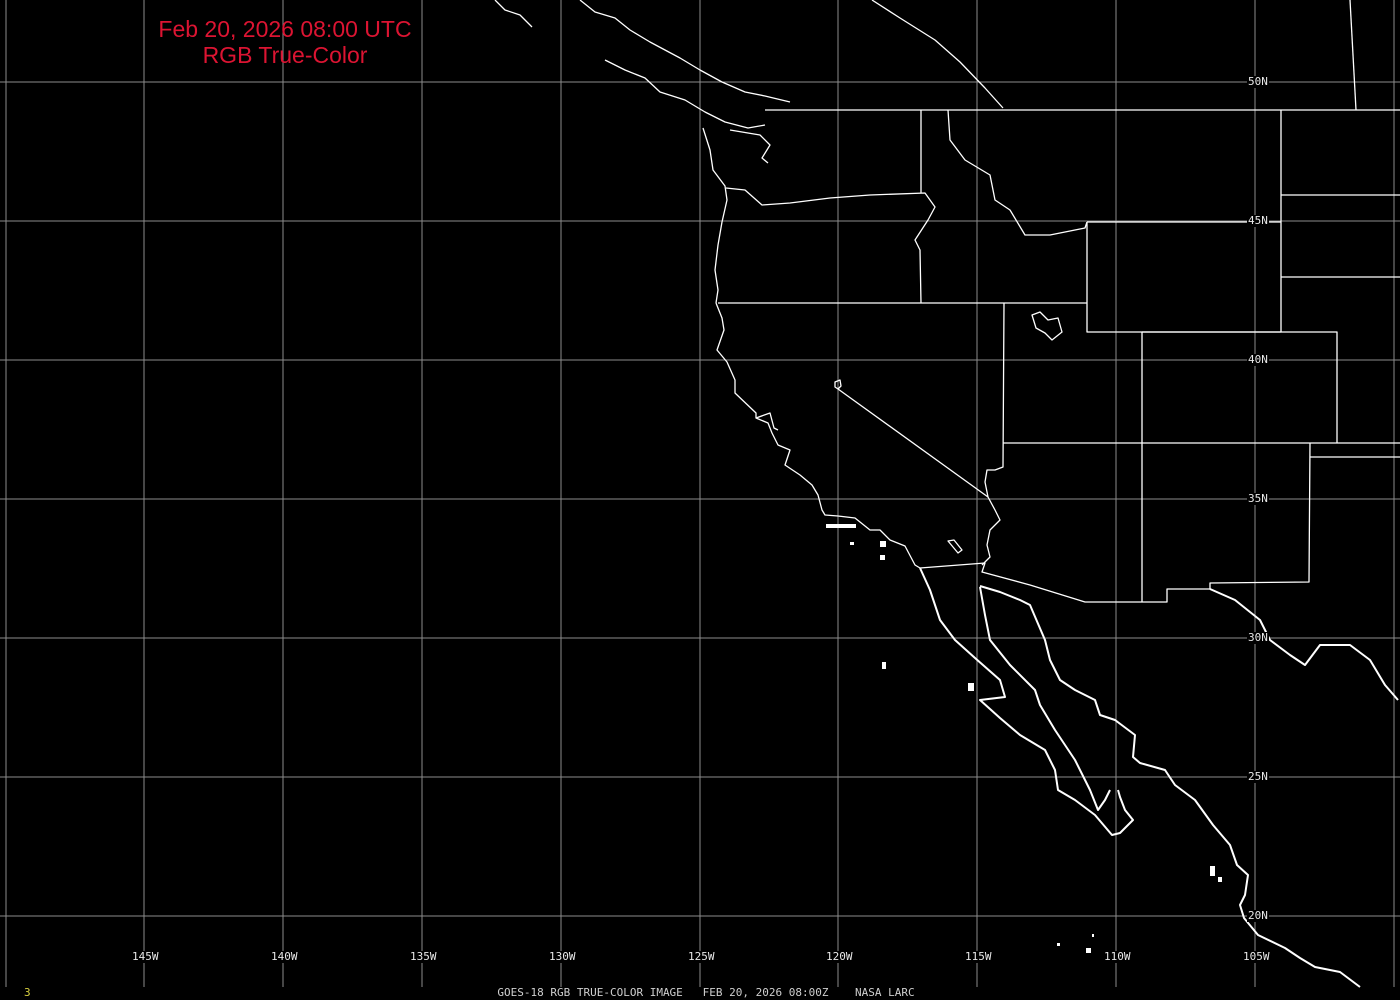 This screenshot has width=1400, height=1000. What do you see at coordinates (701, 956) in the screenshot?
I see `longitude-label: 125W` at bounding box center [701, 956].